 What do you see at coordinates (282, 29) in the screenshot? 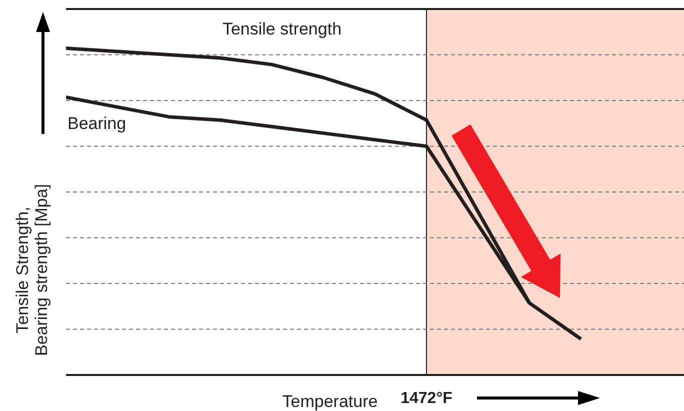
I see `series-label: Tensile strength` at bounding box center [282, 29].